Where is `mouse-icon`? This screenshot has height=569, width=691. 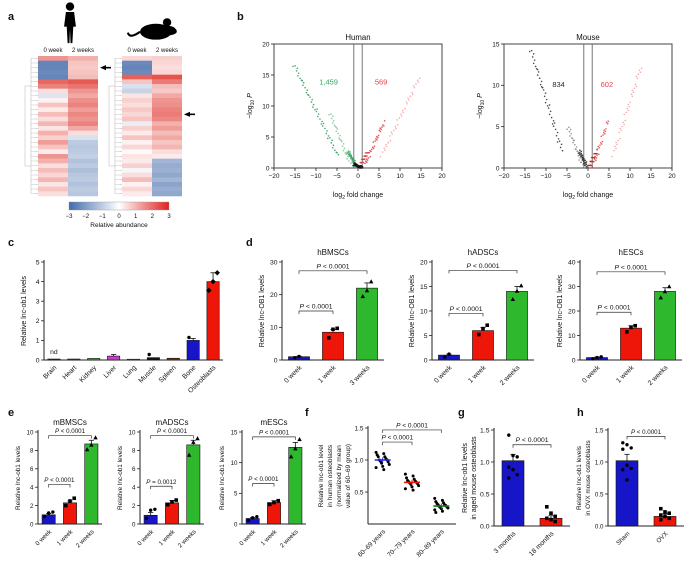
mouse-icon is located at coordinates (154, 28).